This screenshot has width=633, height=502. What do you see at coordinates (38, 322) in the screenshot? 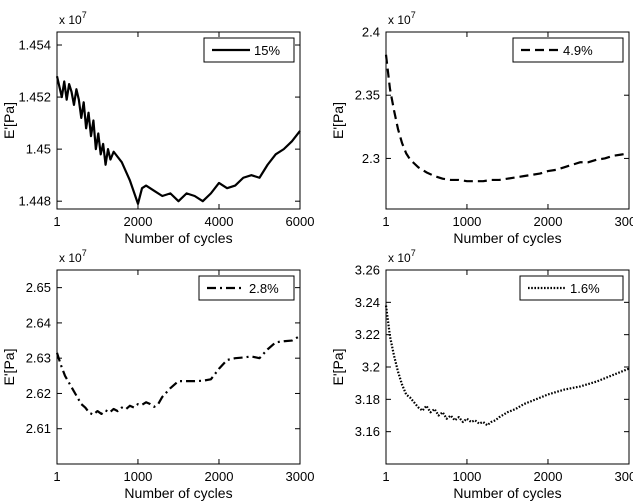
I see `y-tick-label: 2.64` at bounding box center [38, 322].